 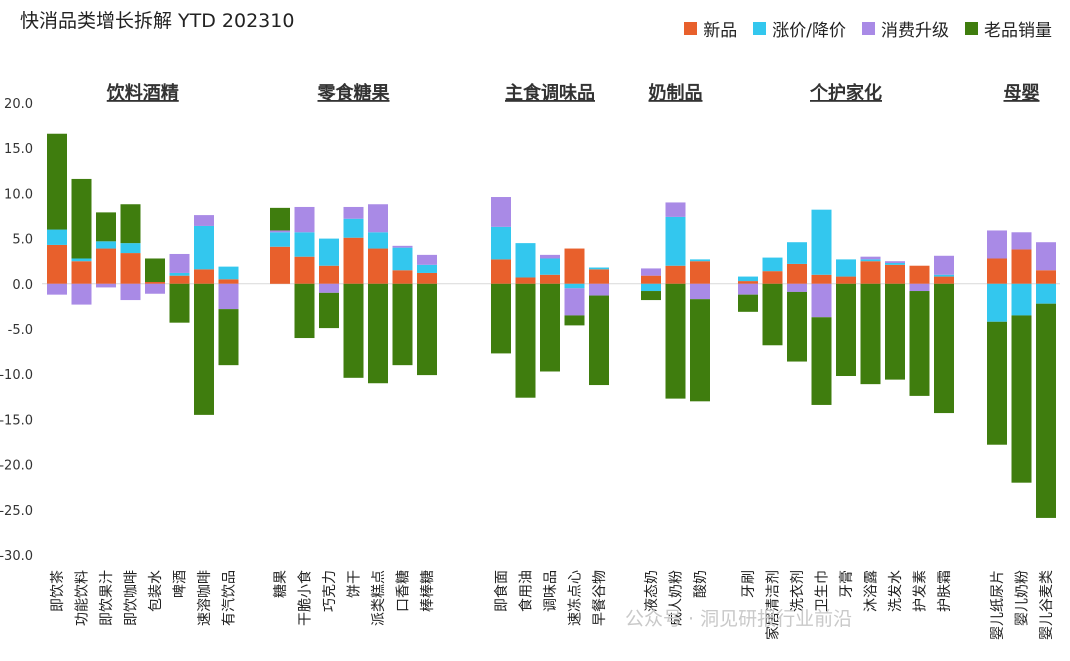 I want to click on y-tick-label: 5.0, so click(x=22, y=240).